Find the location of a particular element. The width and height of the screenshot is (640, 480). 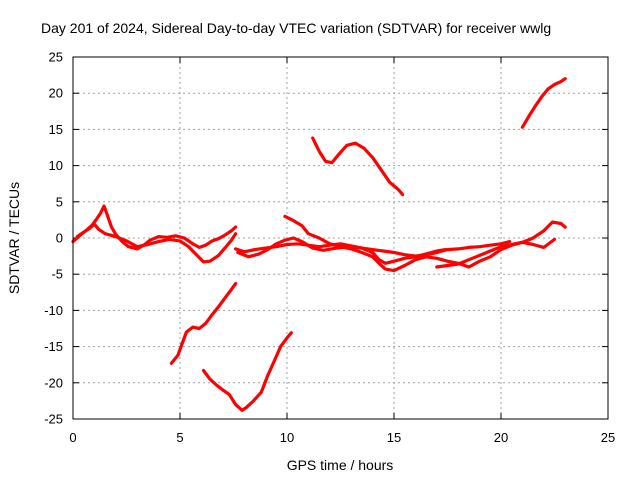

y-tick-label: 20 is located at coordinates (56, 93).